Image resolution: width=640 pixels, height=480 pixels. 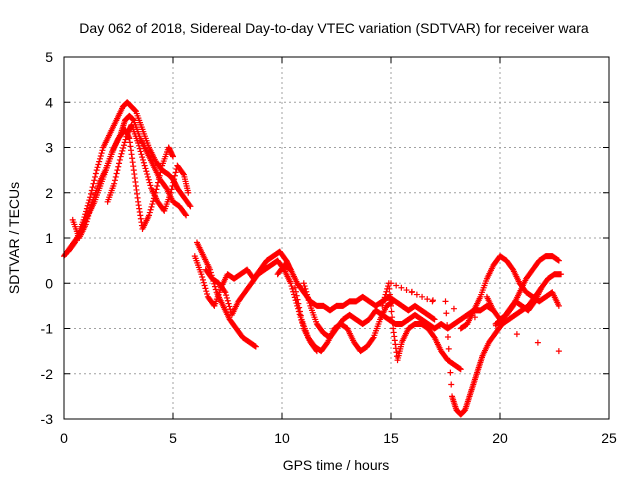 What do you see at coordinates (336, 465) in the screenshot?
I see `x-axis-title: GPS time / hours` at bounding box center [336, 465].